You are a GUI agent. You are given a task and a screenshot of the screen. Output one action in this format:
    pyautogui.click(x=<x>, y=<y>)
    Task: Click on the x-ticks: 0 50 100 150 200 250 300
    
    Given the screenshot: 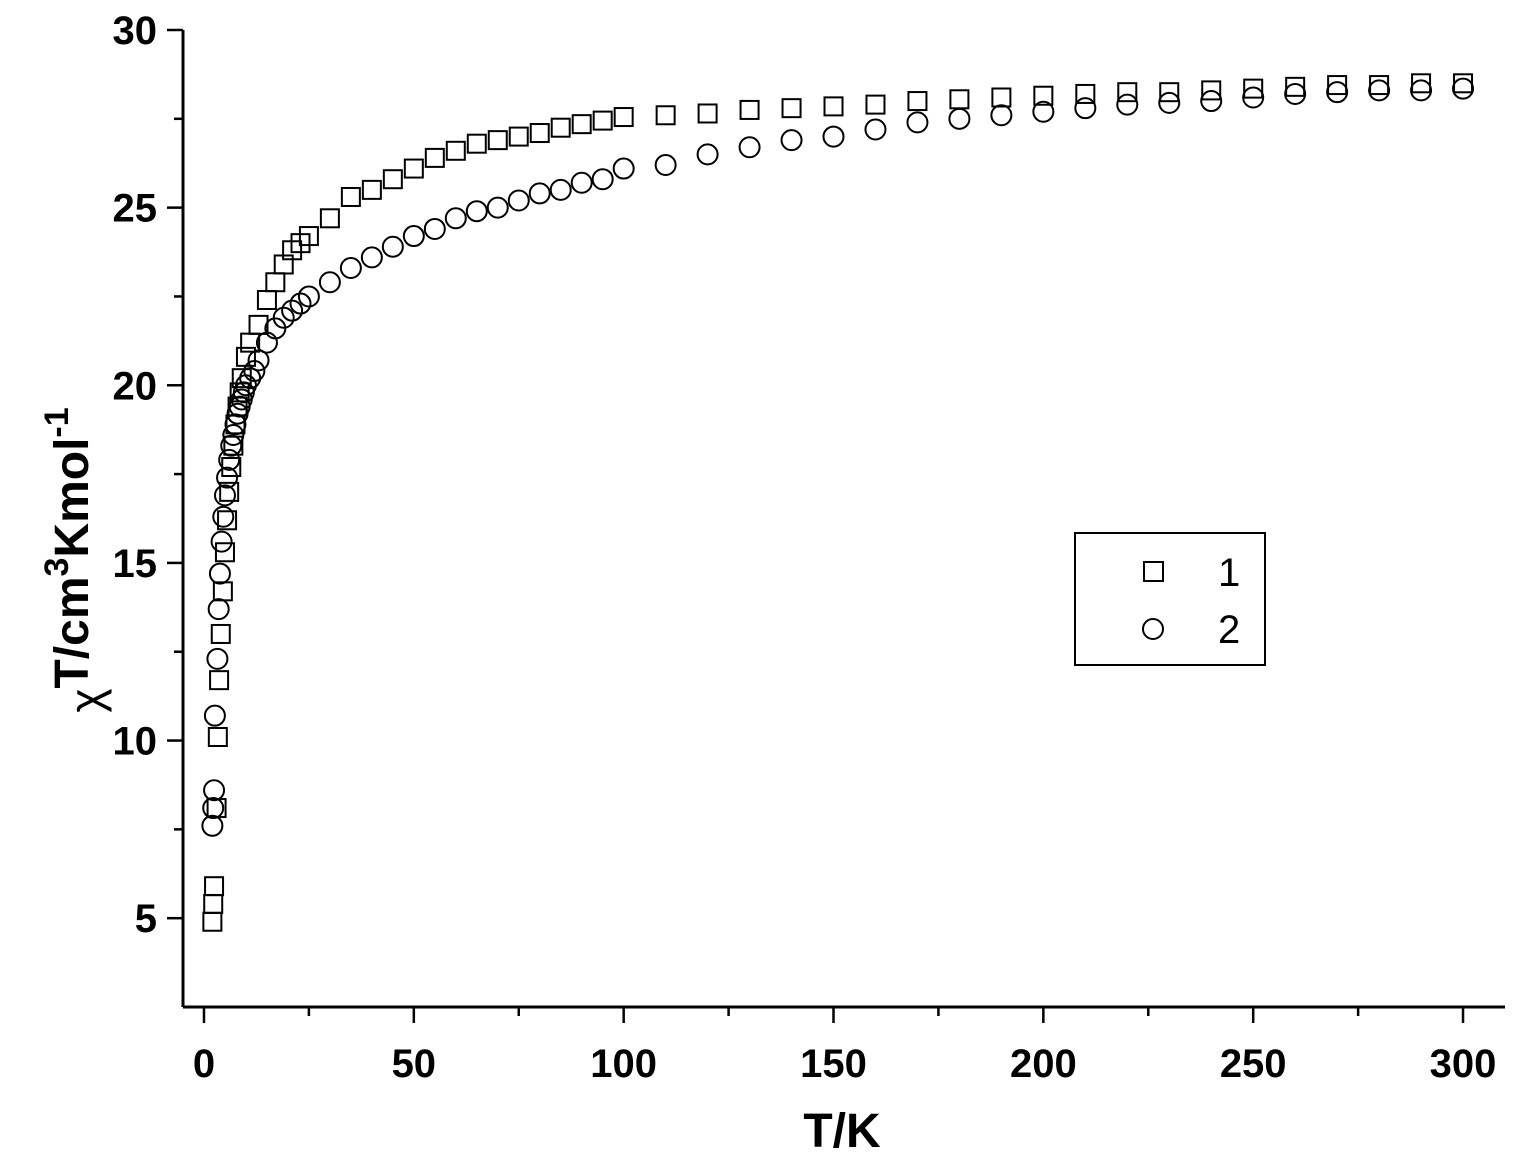 What is the action you would take?
    pyautogui.click(x=845, y=1046)
    